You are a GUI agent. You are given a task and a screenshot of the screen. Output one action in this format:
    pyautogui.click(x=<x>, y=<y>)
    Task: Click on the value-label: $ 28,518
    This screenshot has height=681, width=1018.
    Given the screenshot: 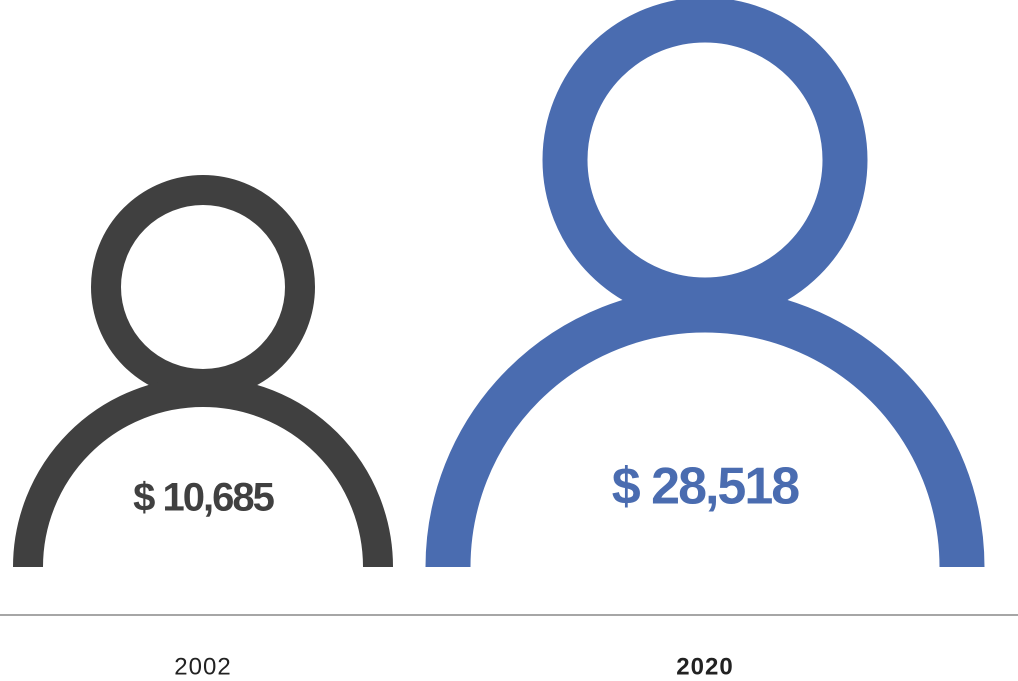 What is the action you would take?
    pyautogui.click(x=705, y=487)
    